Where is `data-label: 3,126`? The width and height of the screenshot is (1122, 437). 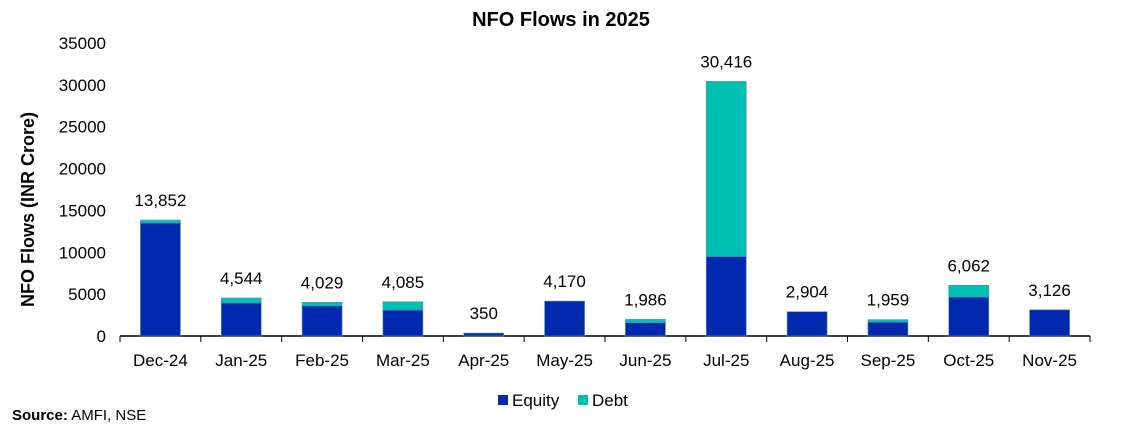
data-label: 3,126 is located at coordinates (1049, 290).